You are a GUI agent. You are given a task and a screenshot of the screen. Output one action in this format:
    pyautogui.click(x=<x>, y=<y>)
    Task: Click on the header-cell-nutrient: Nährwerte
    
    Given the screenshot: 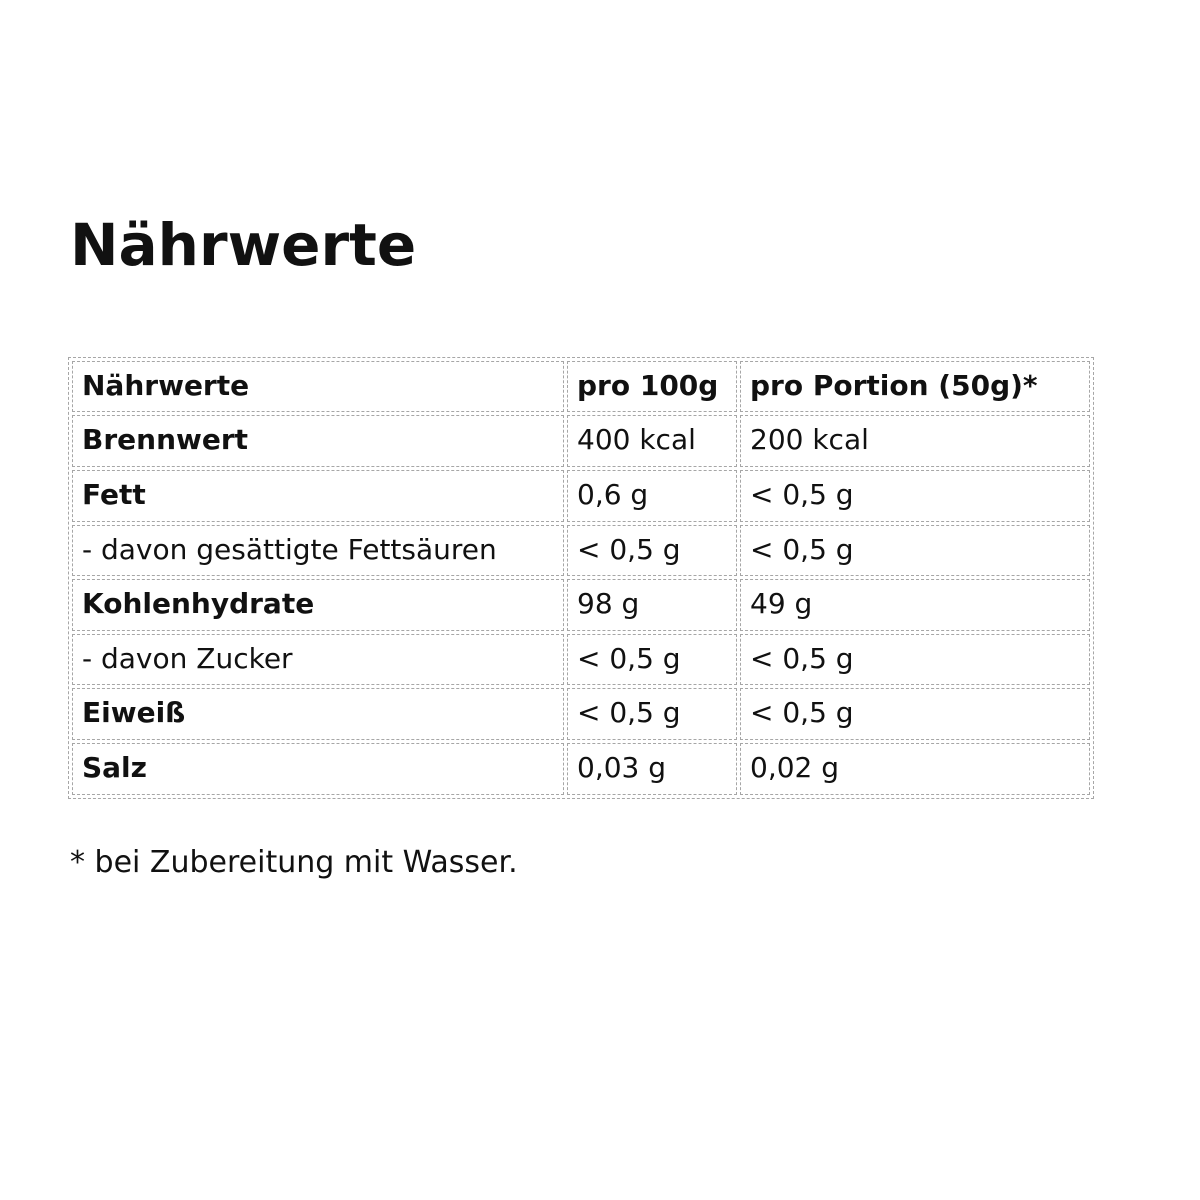 What is the action you would take?
    pyautogui.click(x=318, y=386)
    